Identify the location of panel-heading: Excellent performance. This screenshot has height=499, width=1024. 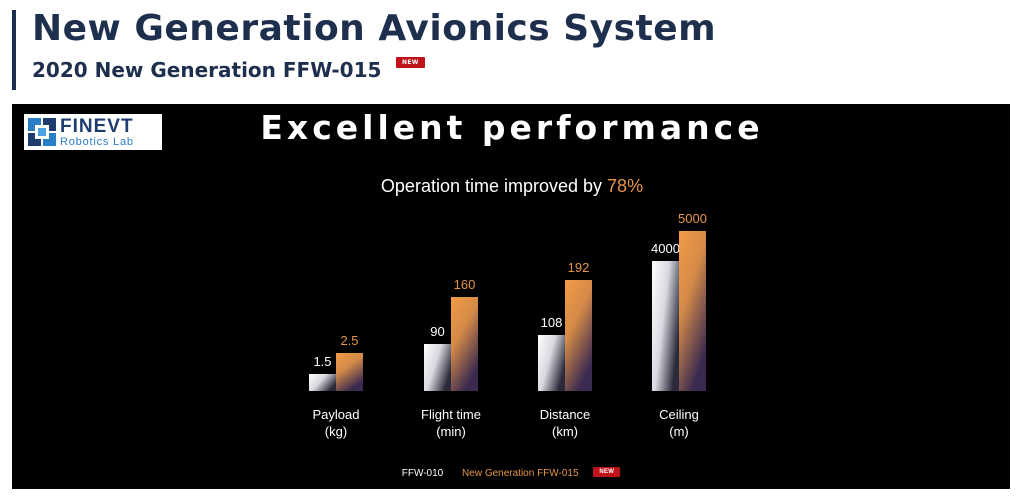
(512, 127).